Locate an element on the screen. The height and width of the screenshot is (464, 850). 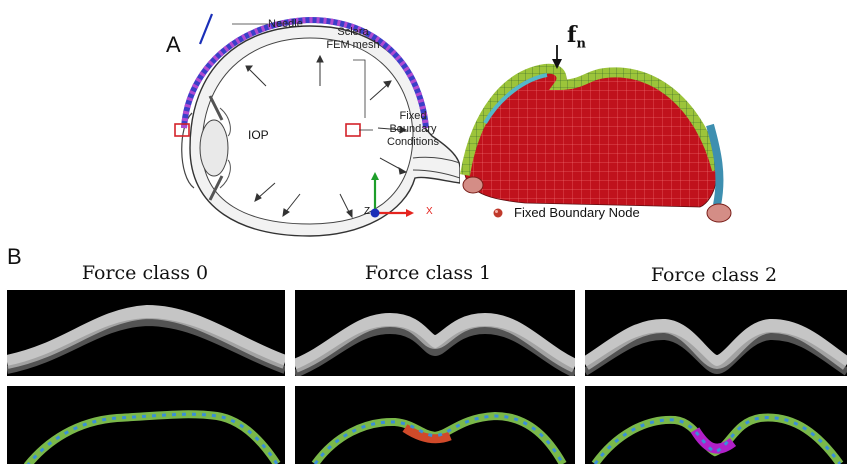
fixed-label-line2: Boundary is located at coordinates (413, 129).